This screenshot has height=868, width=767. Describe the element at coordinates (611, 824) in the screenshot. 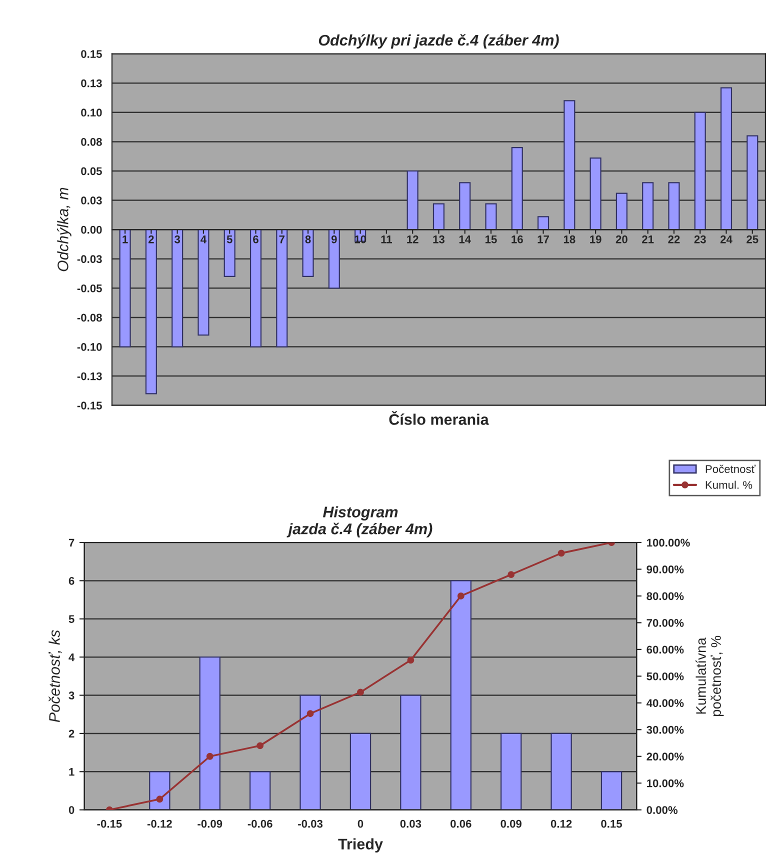

I see `x-tick-label: 0.15` at that location.